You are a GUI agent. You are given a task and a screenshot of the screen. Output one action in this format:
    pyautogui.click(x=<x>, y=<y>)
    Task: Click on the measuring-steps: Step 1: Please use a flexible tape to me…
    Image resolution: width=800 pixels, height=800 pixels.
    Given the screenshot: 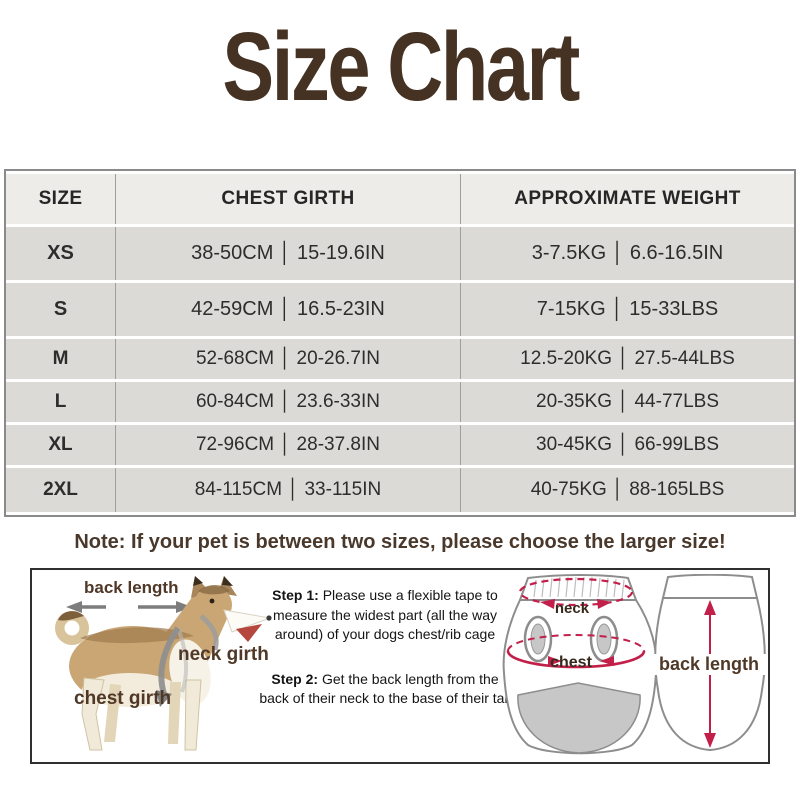 What is the action you would take?
    pyautogui.click(x=385, y=647)
    